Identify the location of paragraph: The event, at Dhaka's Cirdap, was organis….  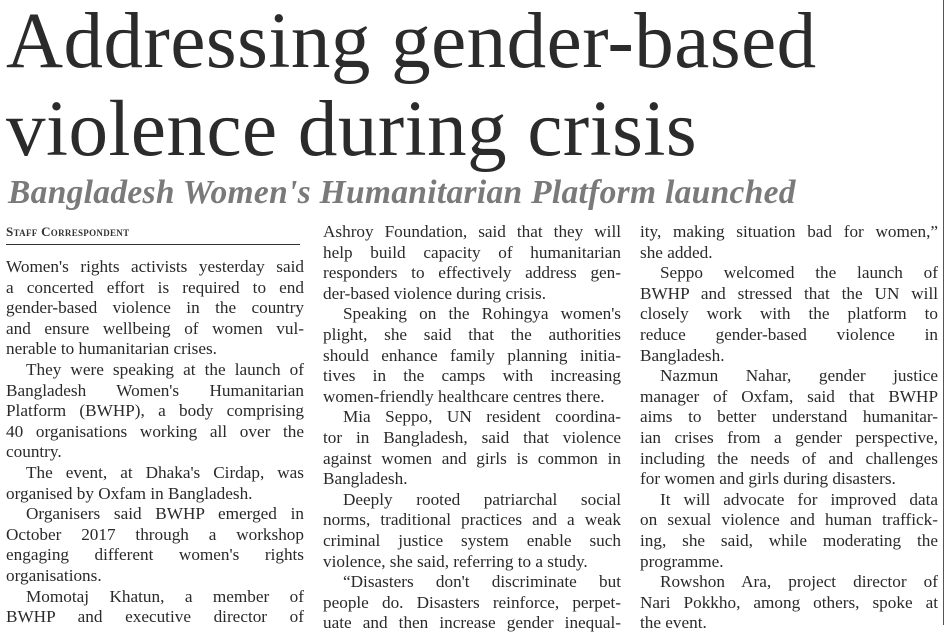
(155, 483).